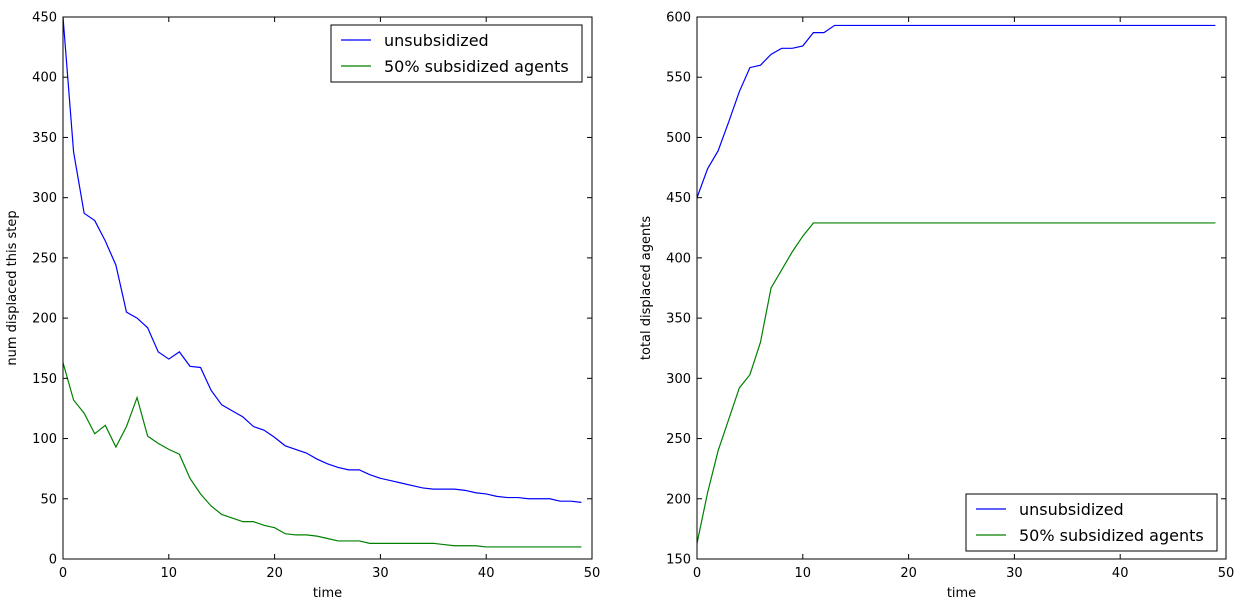  What do you see at coordinates (678, 78) in the screenshot?
I see `y-tick-label: 550` at bounding box center [678, 78].